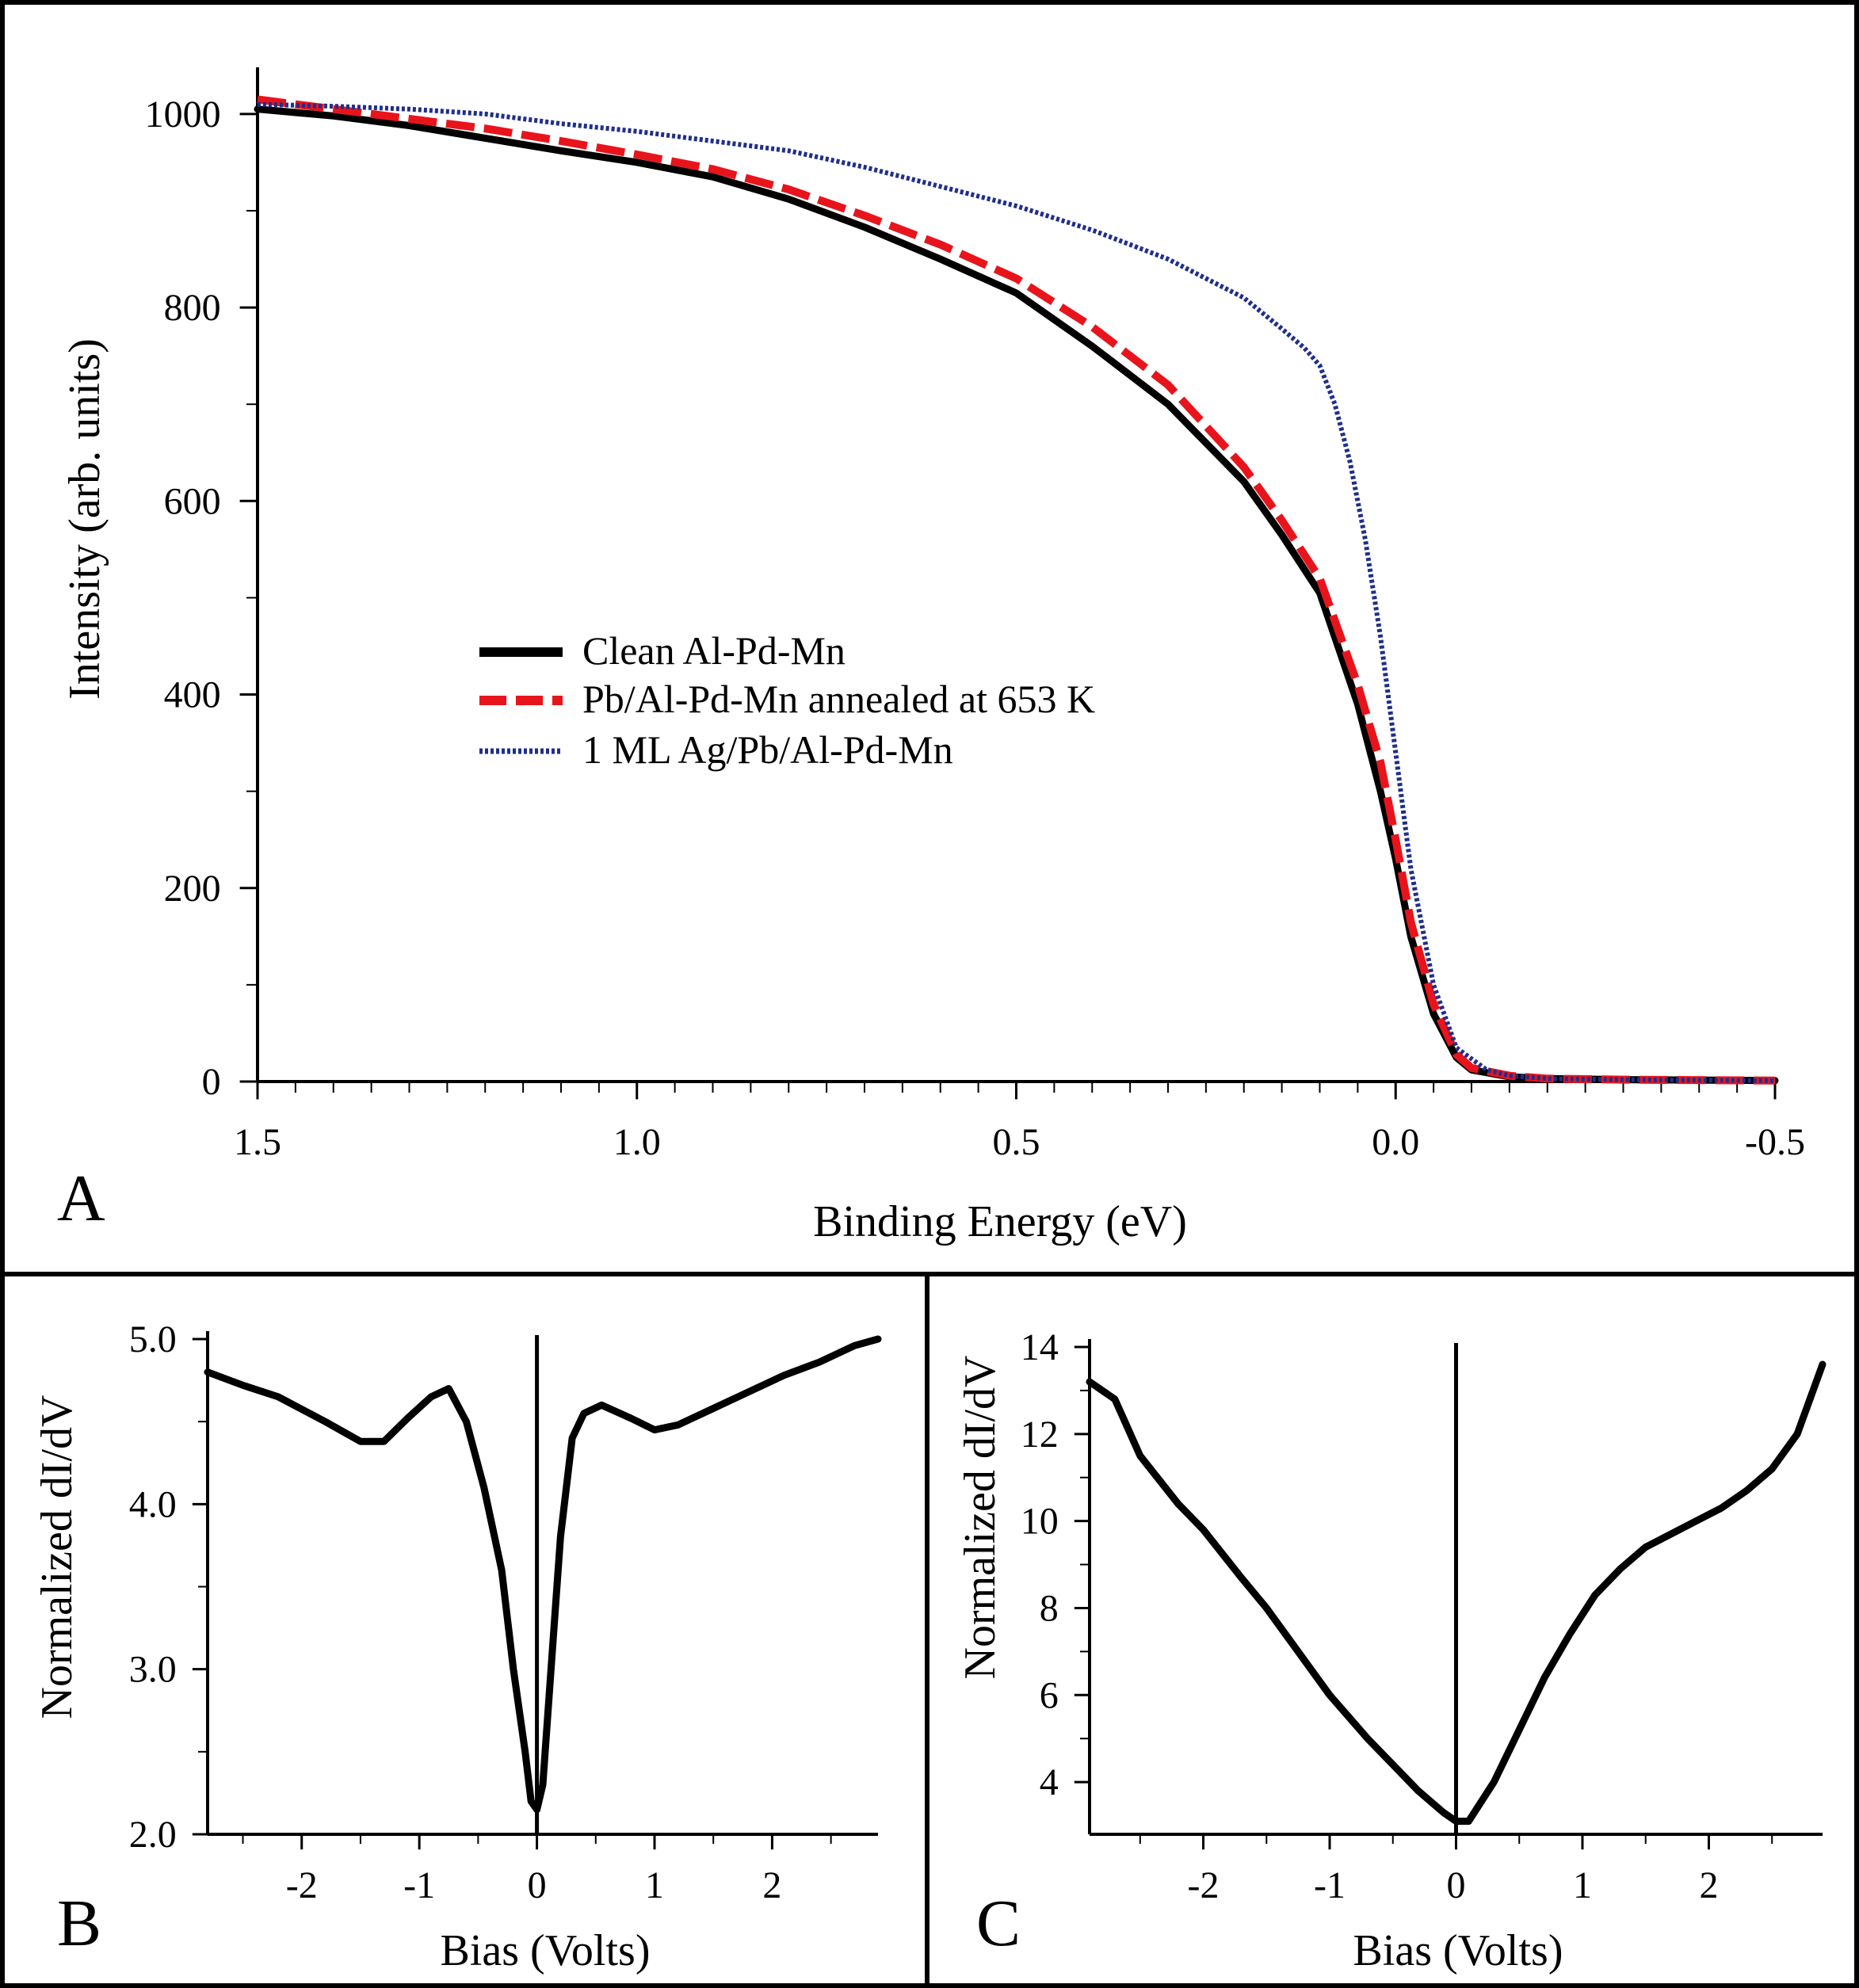 Image resolution: width=1859 pixels, height=1988 pixels. Describe the element at coordinates (183, 114) in the screenshot. I see `panel-a-y-tick-label: 1000` at that location.